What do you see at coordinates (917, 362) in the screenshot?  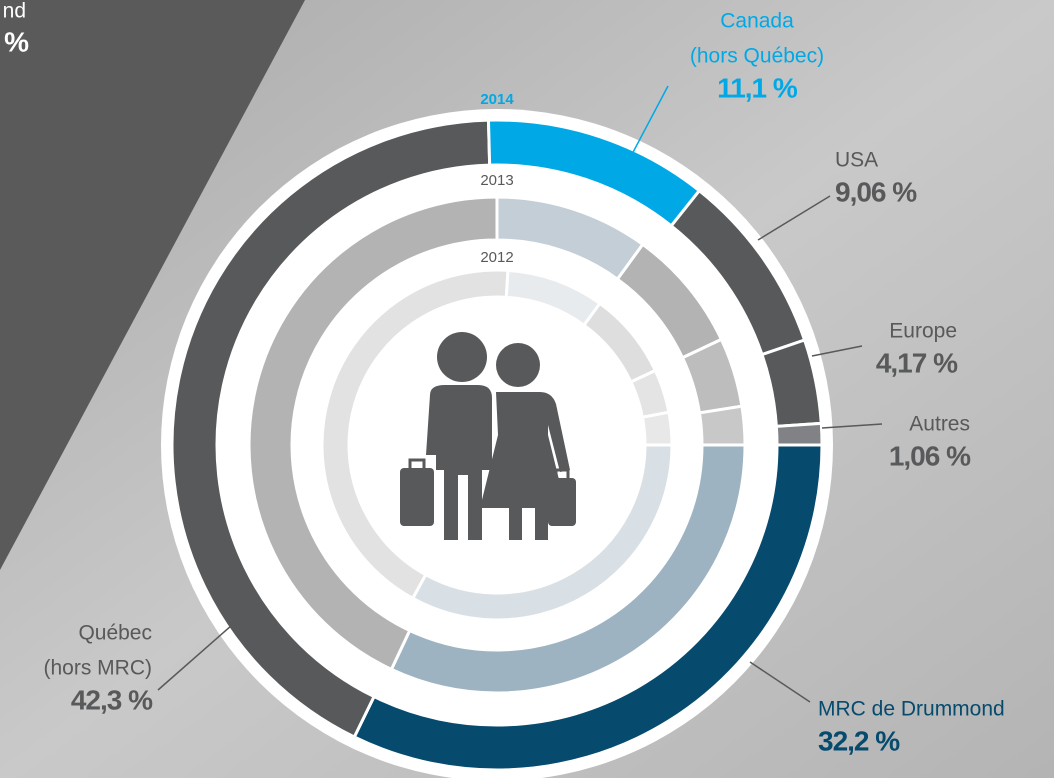 I see `value-label: 4,17 %` at bounding box center [917, 362].